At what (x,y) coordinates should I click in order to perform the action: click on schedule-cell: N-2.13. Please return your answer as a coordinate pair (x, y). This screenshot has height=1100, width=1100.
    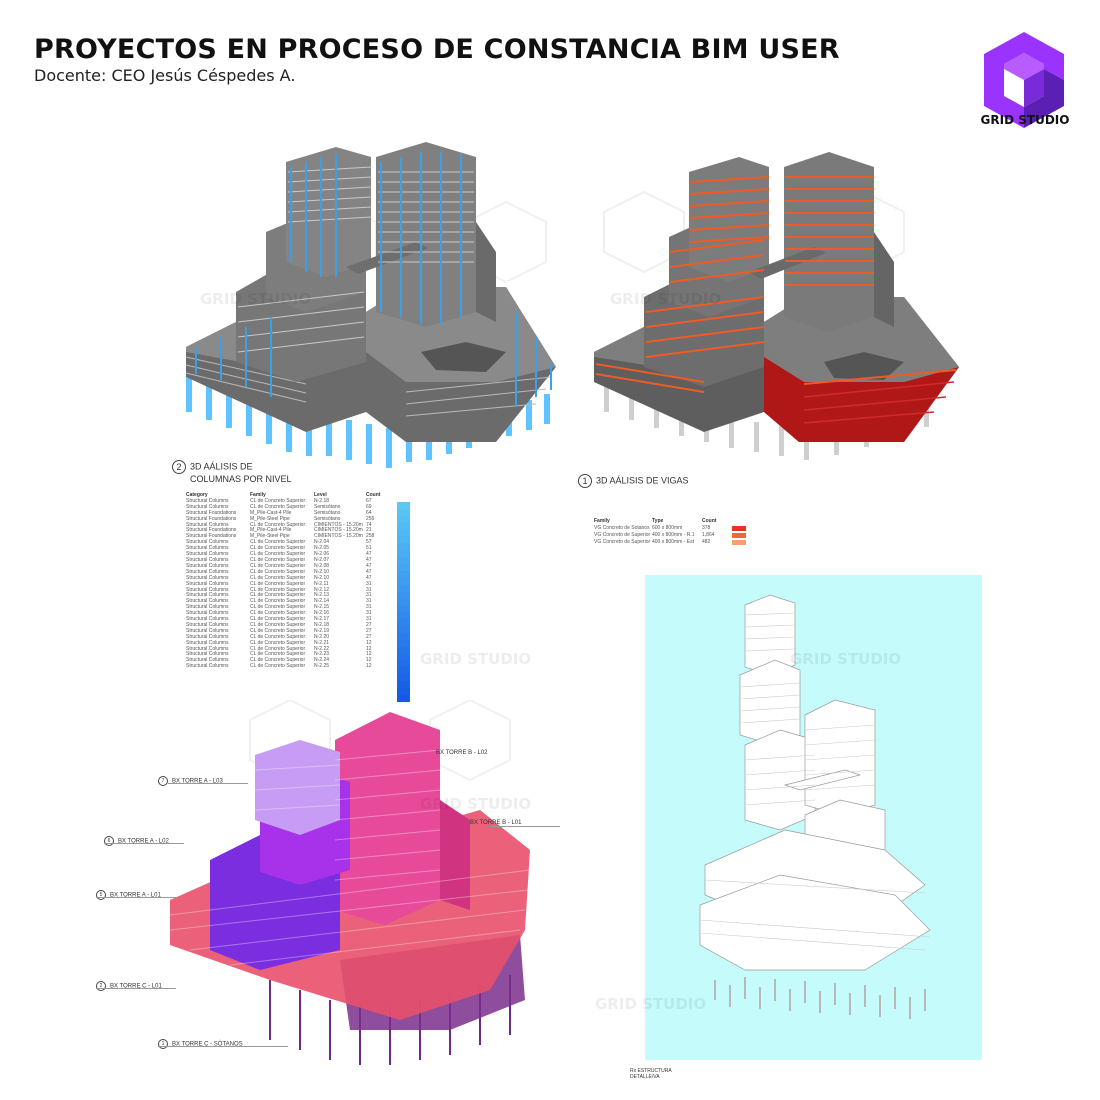
    Looking at the image, I should click on (322, 595).